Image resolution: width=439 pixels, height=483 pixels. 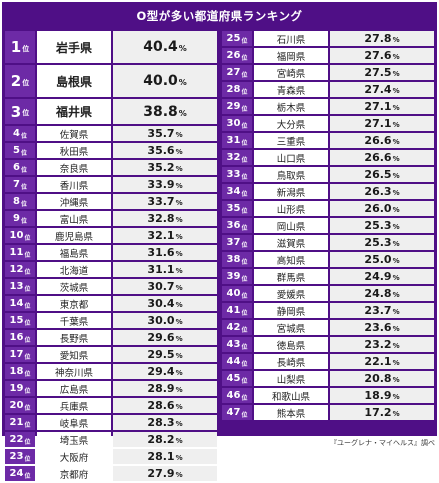 I want to click on value-cell: 29.6%, so click(x=165, y=337).